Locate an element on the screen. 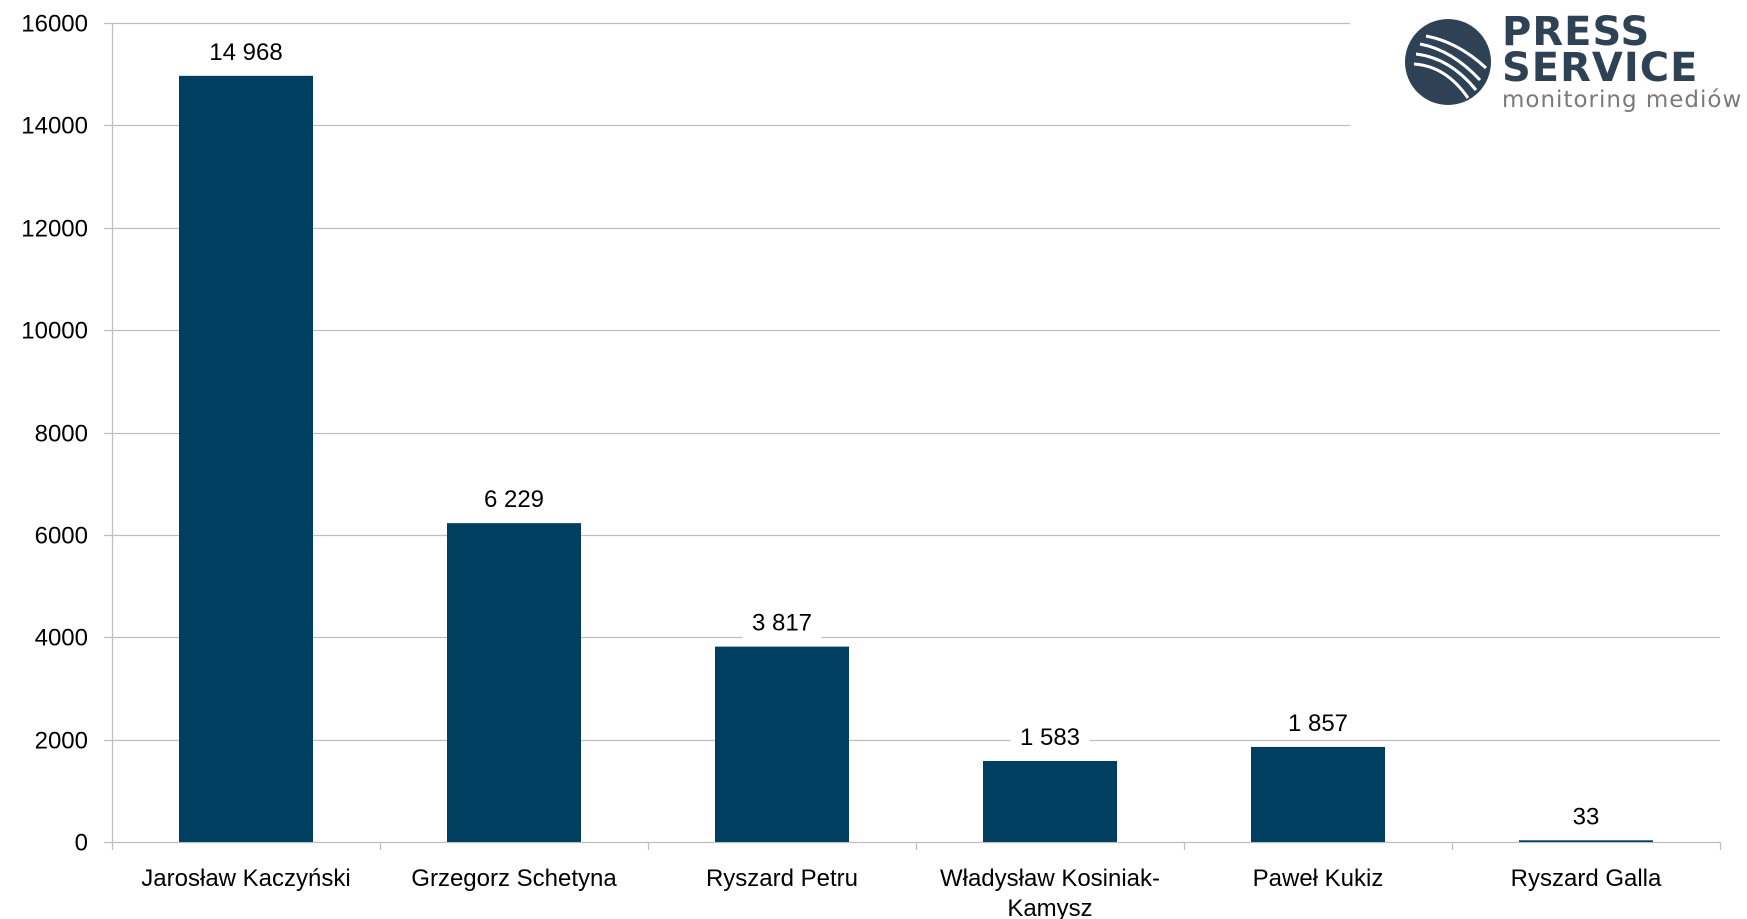 The image size is (1747, 919). y-tick-labels: 0 2000 4000 6000 8000 10000 12000 14000 16000 is located at coordinates (54, 434).